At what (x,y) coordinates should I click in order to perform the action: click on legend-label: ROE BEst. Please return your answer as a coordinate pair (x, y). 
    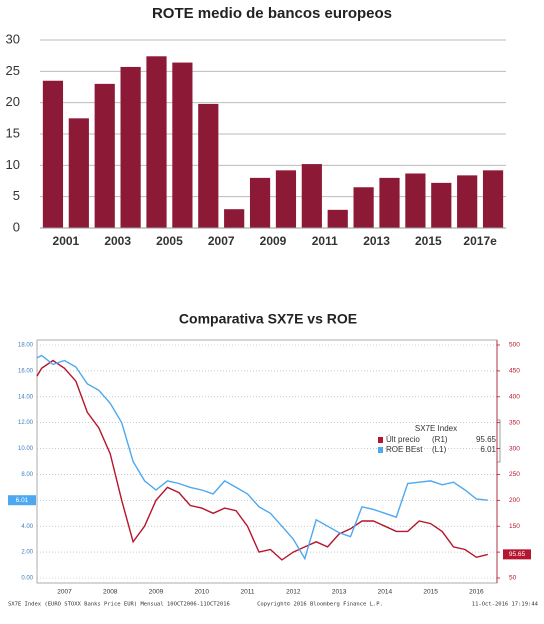
    Looking at the image, I should click on (404, 449).